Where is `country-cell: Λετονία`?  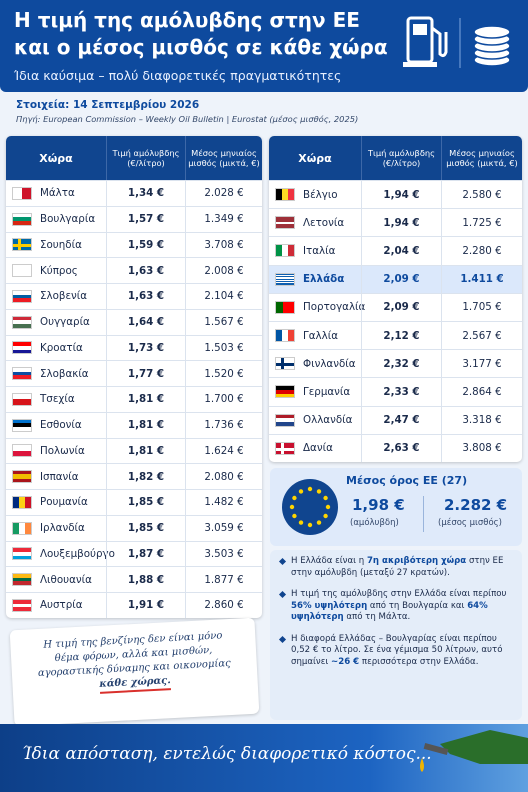 country-cell: Λετονία is located at coordinates (315, 222).